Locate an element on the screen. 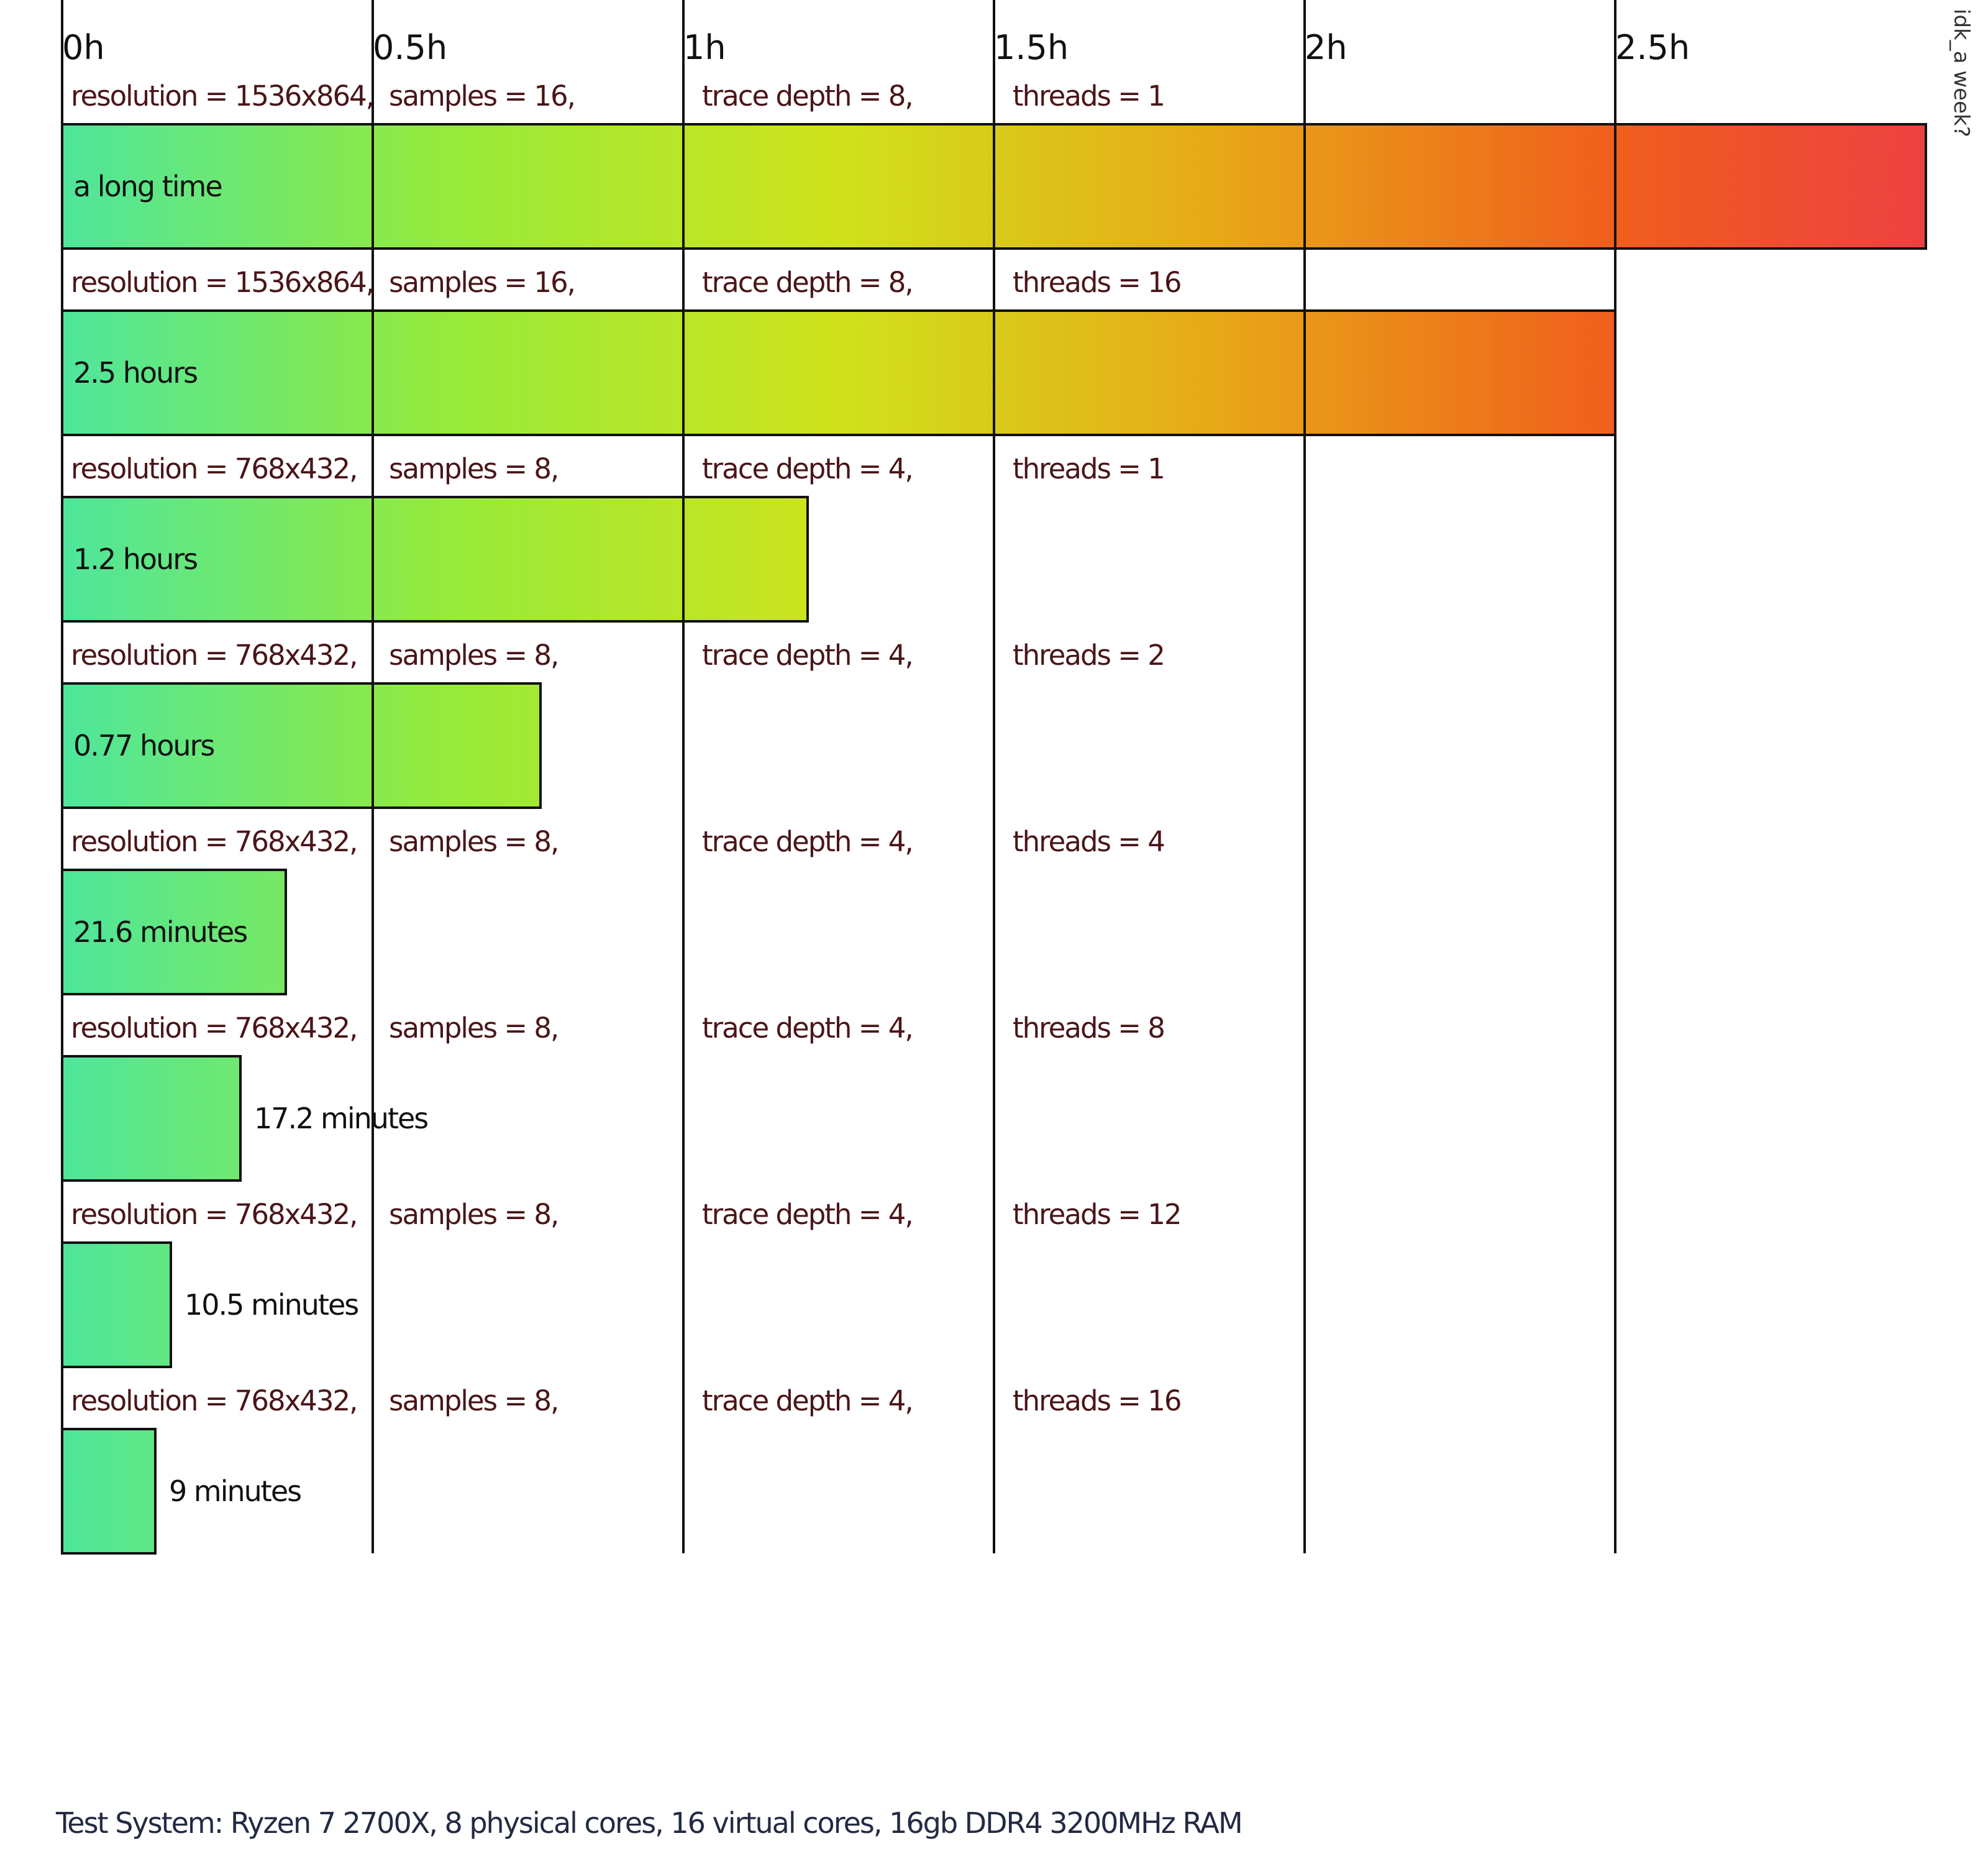  bar-value-label: 2.5 hours is located at coordinates (135, 373).